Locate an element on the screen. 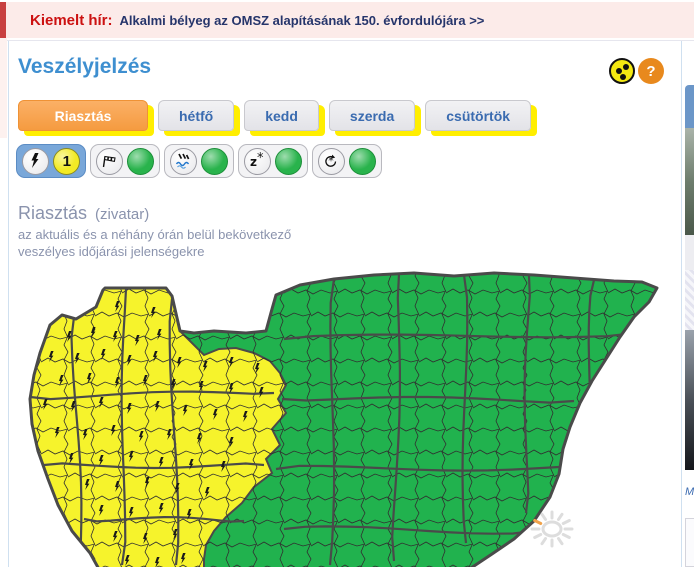 This screenshot has height=567, width=694. shower-icon is located at coordinates (183, 161).